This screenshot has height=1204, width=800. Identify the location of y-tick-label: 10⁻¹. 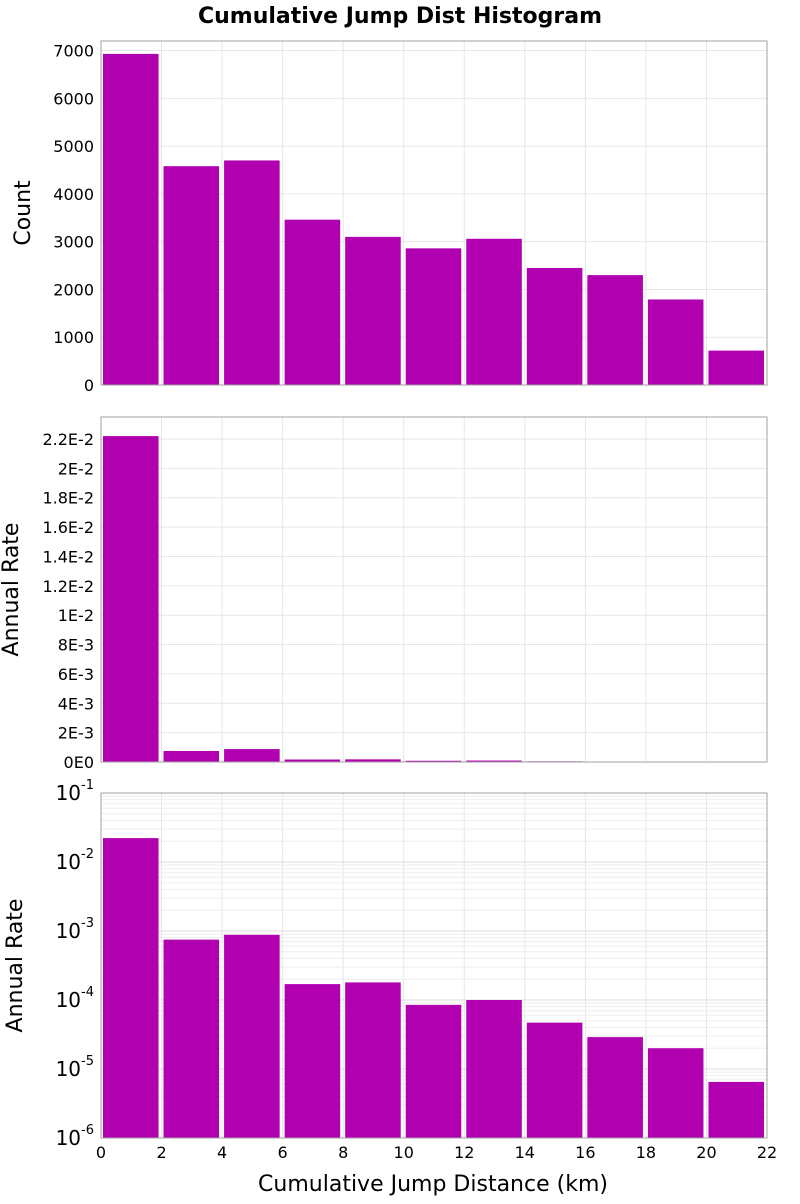
(75, 791).